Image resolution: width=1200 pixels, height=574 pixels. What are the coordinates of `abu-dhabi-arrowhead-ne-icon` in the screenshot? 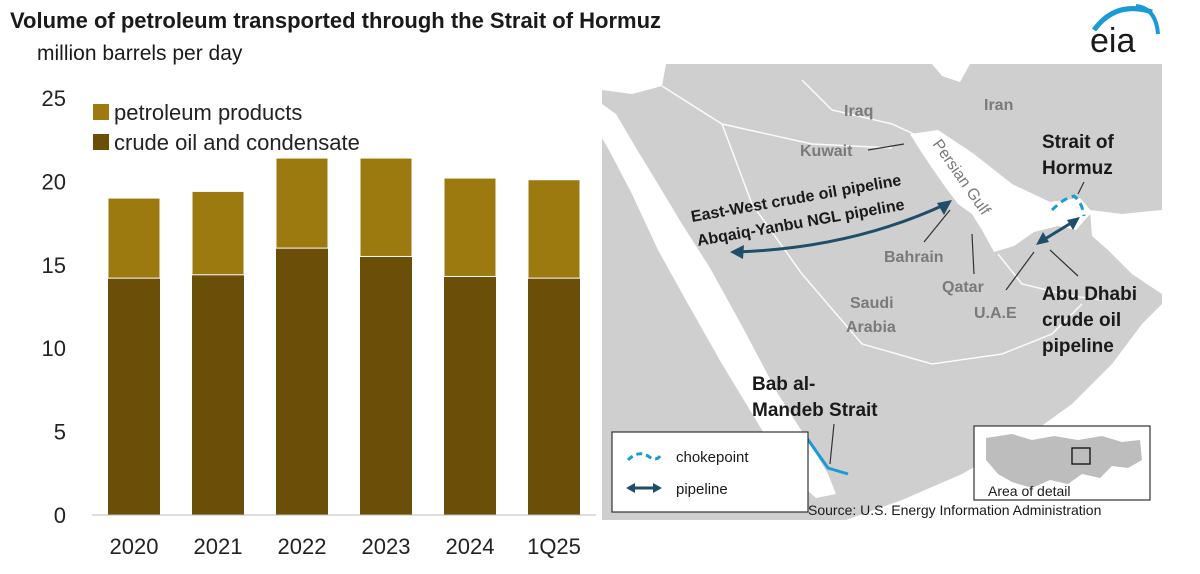 It's located at (1073, 223).